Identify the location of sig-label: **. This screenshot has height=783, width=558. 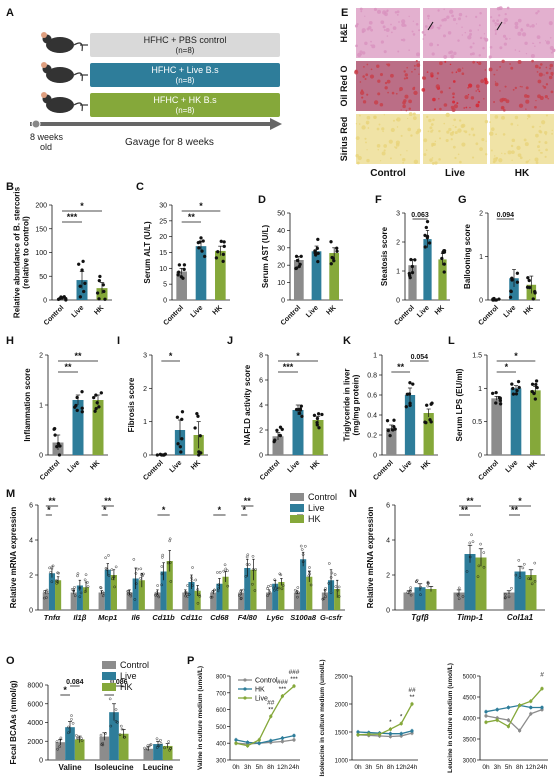
(248, 501).